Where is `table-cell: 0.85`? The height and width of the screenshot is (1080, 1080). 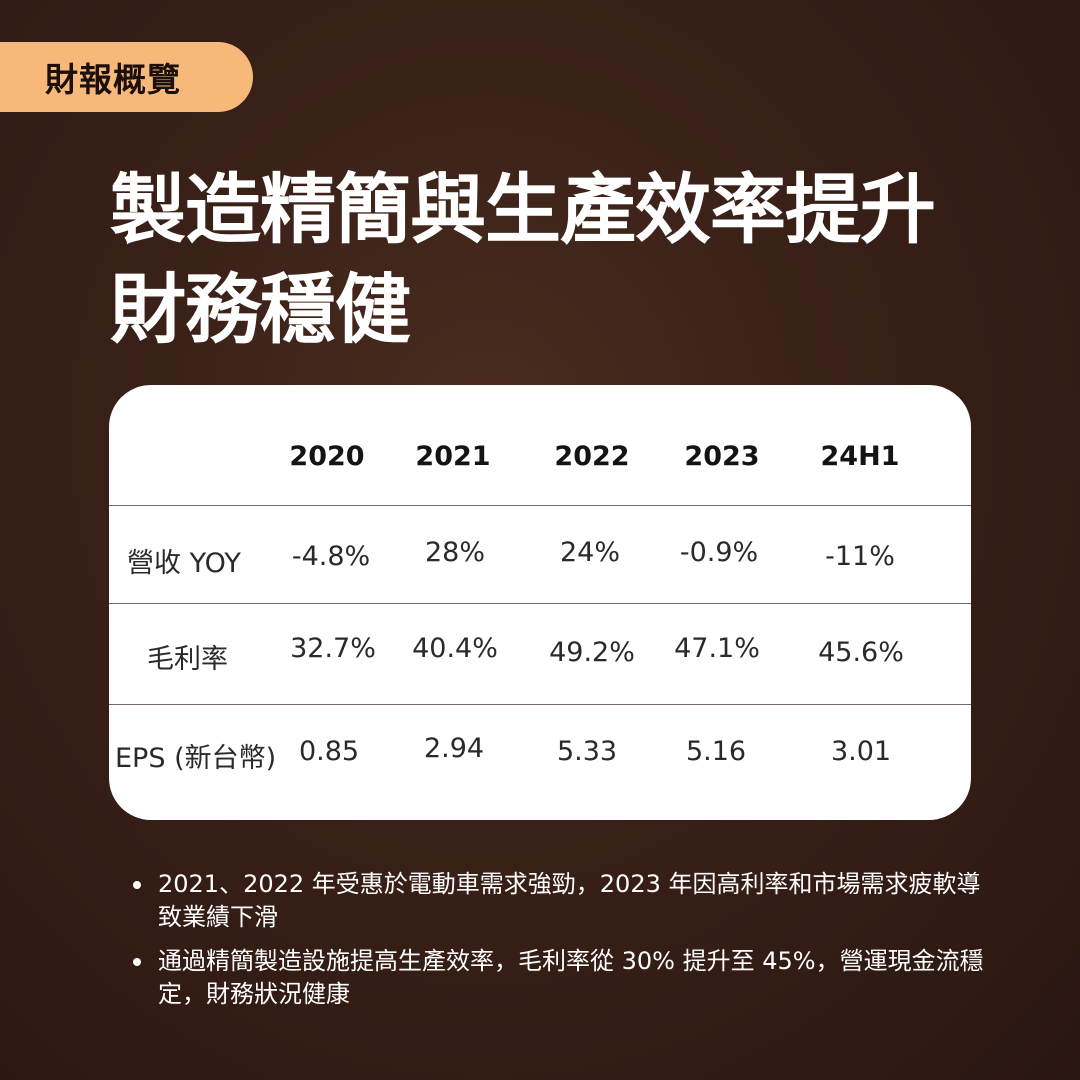
table-cell: 0.85 is located at coordinates (329, 751).